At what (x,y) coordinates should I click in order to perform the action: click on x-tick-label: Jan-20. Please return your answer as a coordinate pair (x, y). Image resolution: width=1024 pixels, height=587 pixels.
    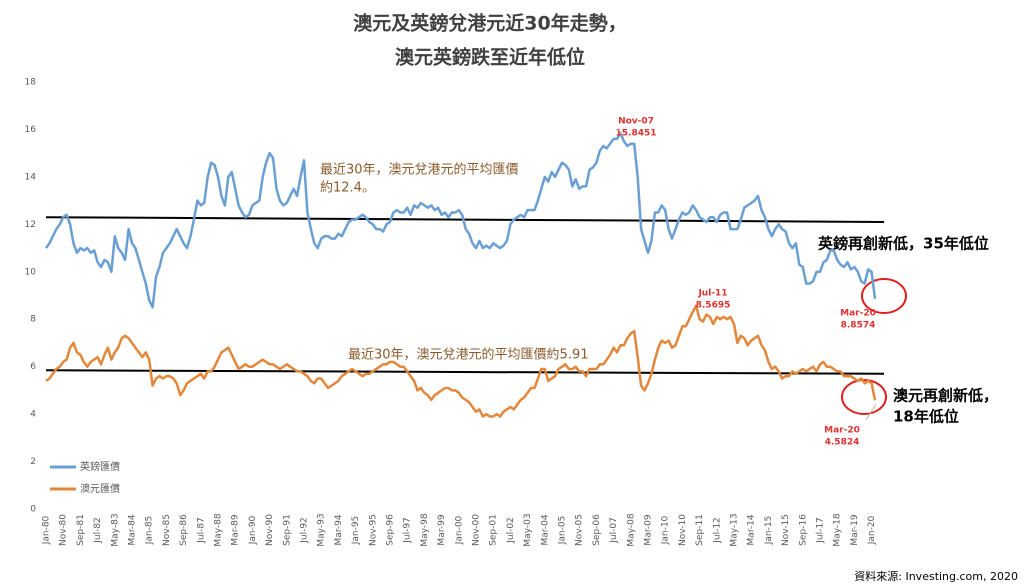
    Looking at the image, I should click on (872, 530).